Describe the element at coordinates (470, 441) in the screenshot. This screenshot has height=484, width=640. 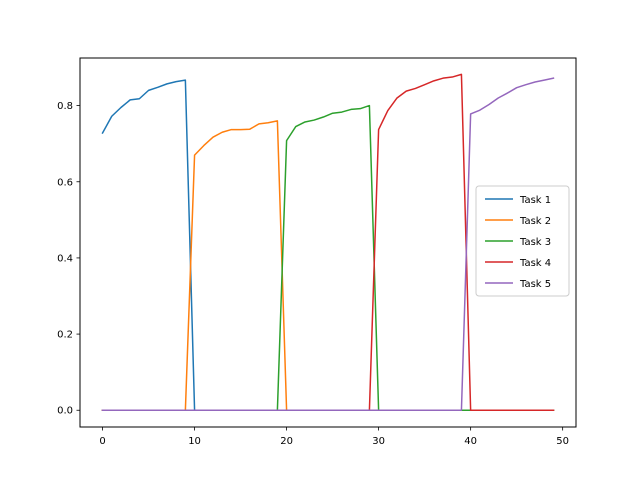
I see `x-tick-label: 40` at that location.